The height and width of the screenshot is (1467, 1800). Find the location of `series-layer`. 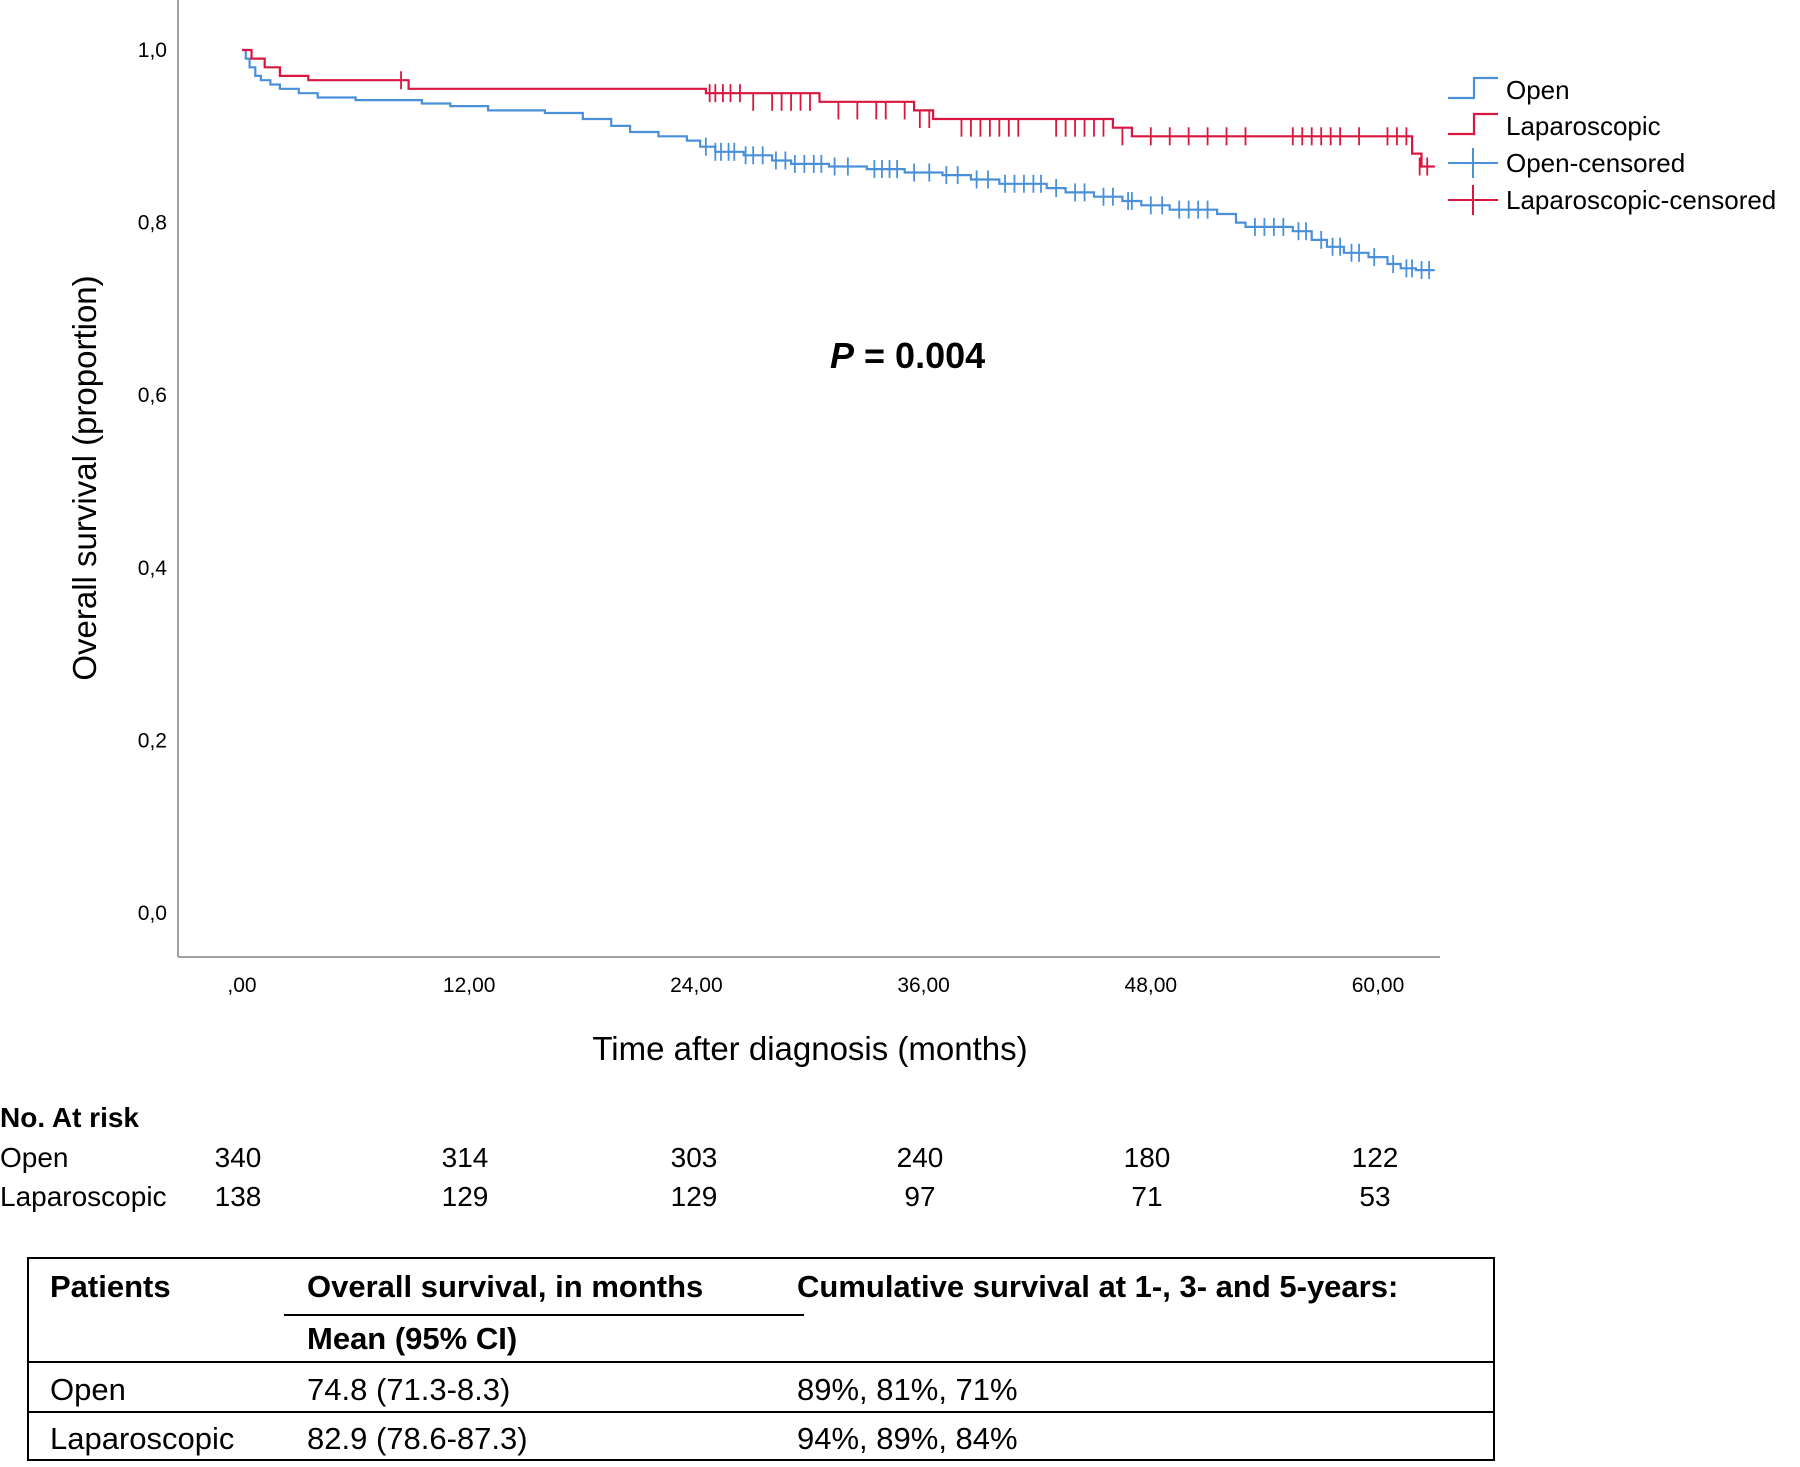

series-layer is located at coordinates (838, 164).